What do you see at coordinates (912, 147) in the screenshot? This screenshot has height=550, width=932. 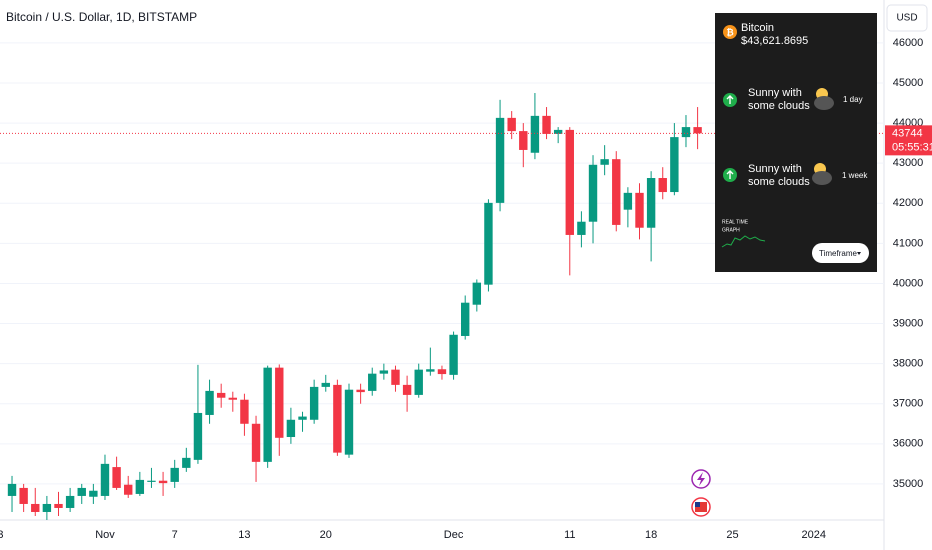 I see `countdown-label: 05:55:31` at bounding box center [912, 147].